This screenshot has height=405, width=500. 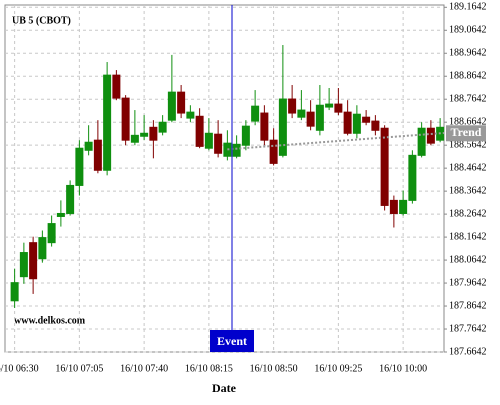 What do you see at coordinates (468, 351) in the screenshot?
I see `y-tick-label: 187.6642` at bounding box center [468, 351].